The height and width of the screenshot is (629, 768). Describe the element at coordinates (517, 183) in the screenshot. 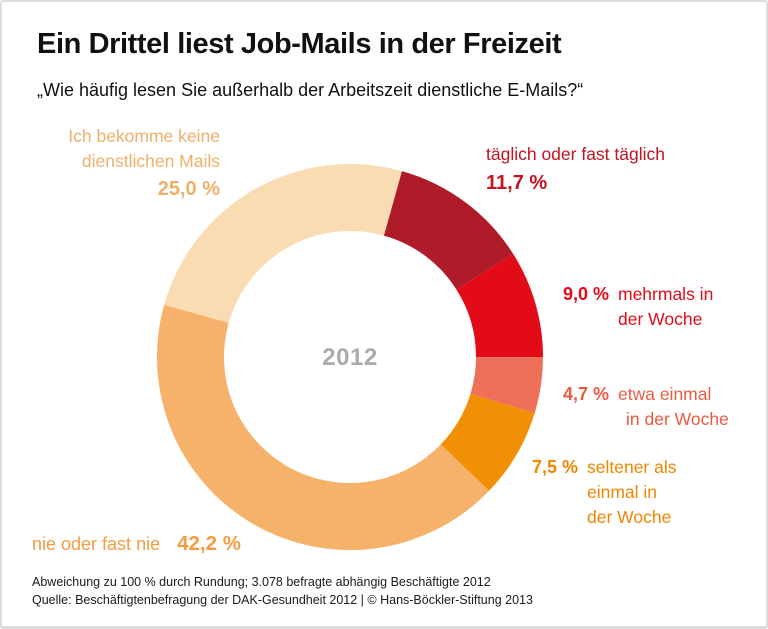

I see `value-taeglich: 11,7 %` at that location.